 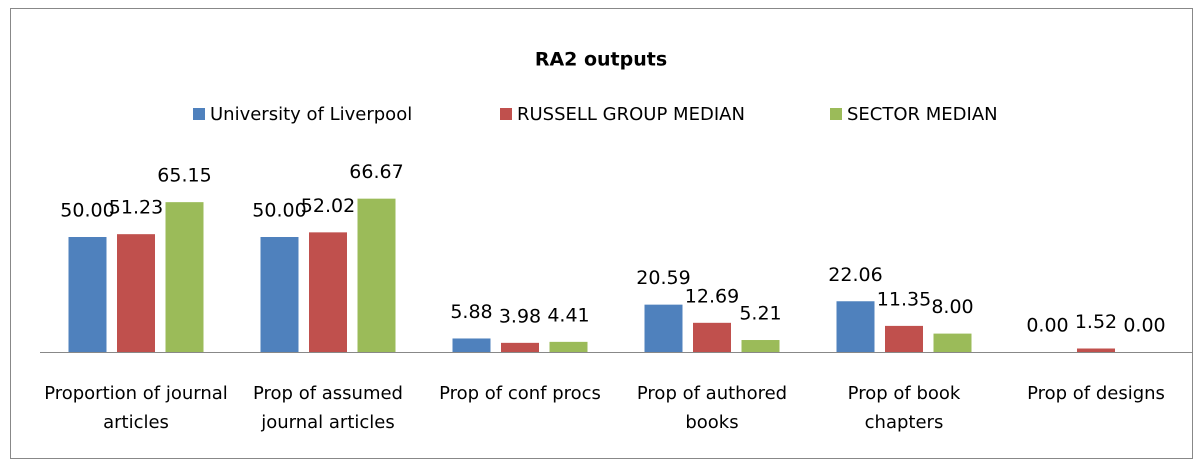 I want to click on data-label: 4.41, so click(x=568, y=315).